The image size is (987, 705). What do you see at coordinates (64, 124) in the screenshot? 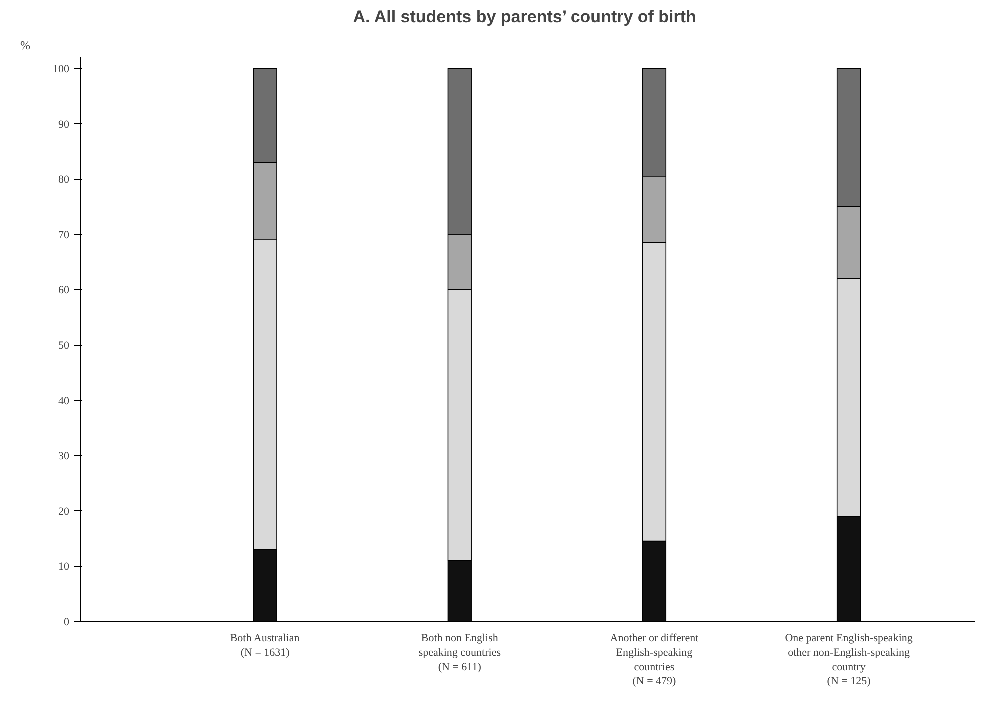
I see `y-tick-label: 90` at bounding box center [64, 124].